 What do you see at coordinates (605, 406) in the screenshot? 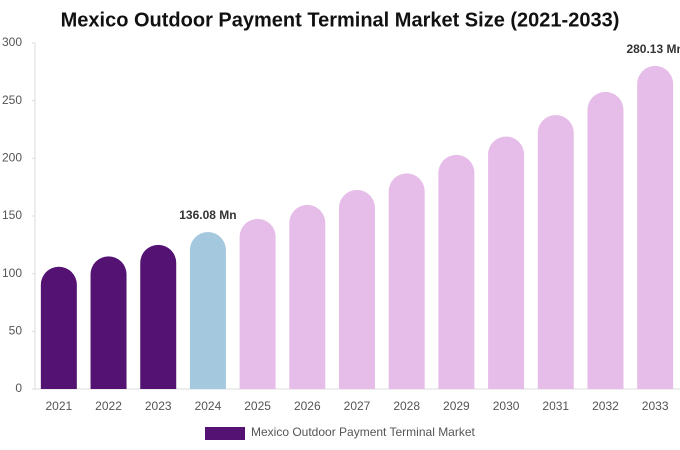
I see `x-tick-label: 2032` at bounding box center [605, 406].